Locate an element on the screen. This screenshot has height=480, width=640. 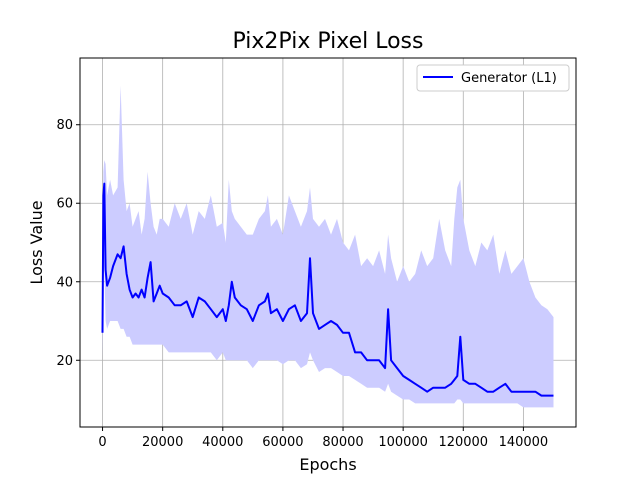
x-axis-label: Epochs is located at coordinates (327, 464).